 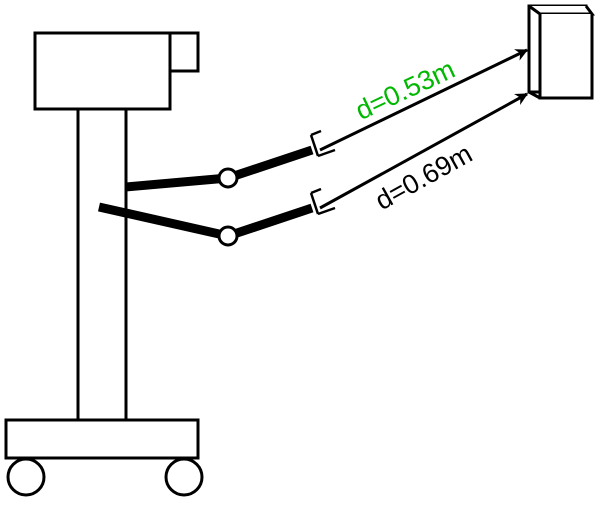 What do you see at coordinates (228, 236) in the screenshot?
I see `lower-arm-joint` at bounding box center [228, 236].